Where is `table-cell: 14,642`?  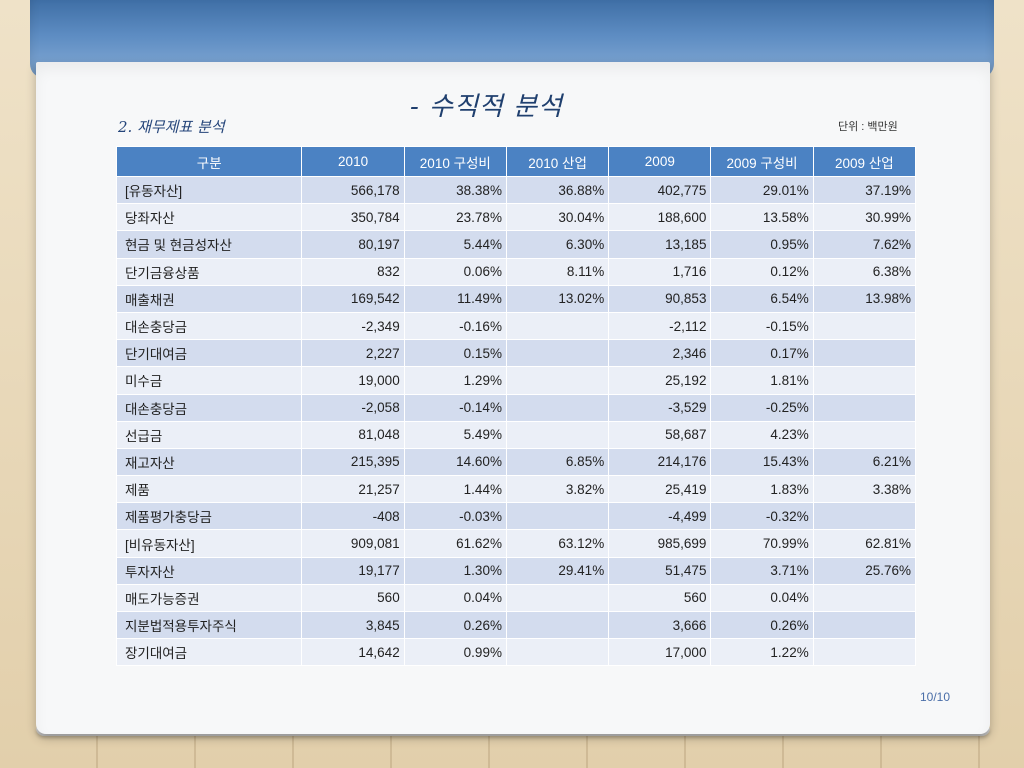 table-cell: 14,642 is located at coordinates (353, 652).